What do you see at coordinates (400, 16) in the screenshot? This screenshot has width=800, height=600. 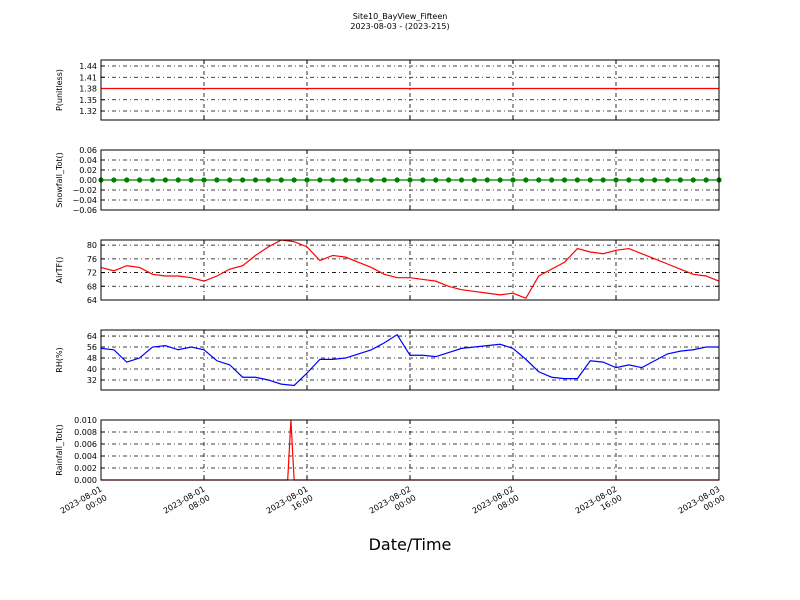 I see `title: Site10_BayView_Fifteen` at bounding box center [400, 16].